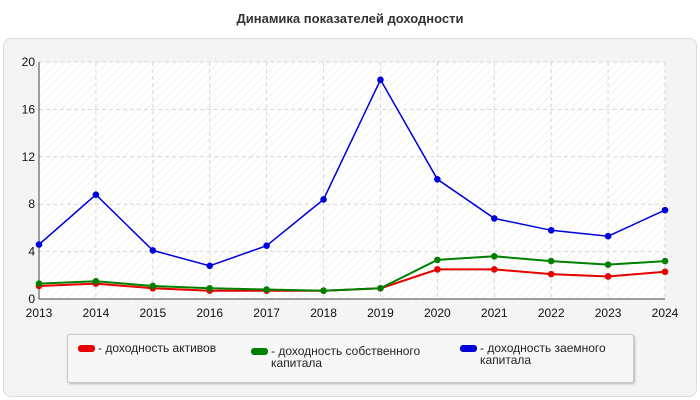  Describe the element at coordinates (31, 299) in the screenshot. I see `y-tick-label: 0` at that location.